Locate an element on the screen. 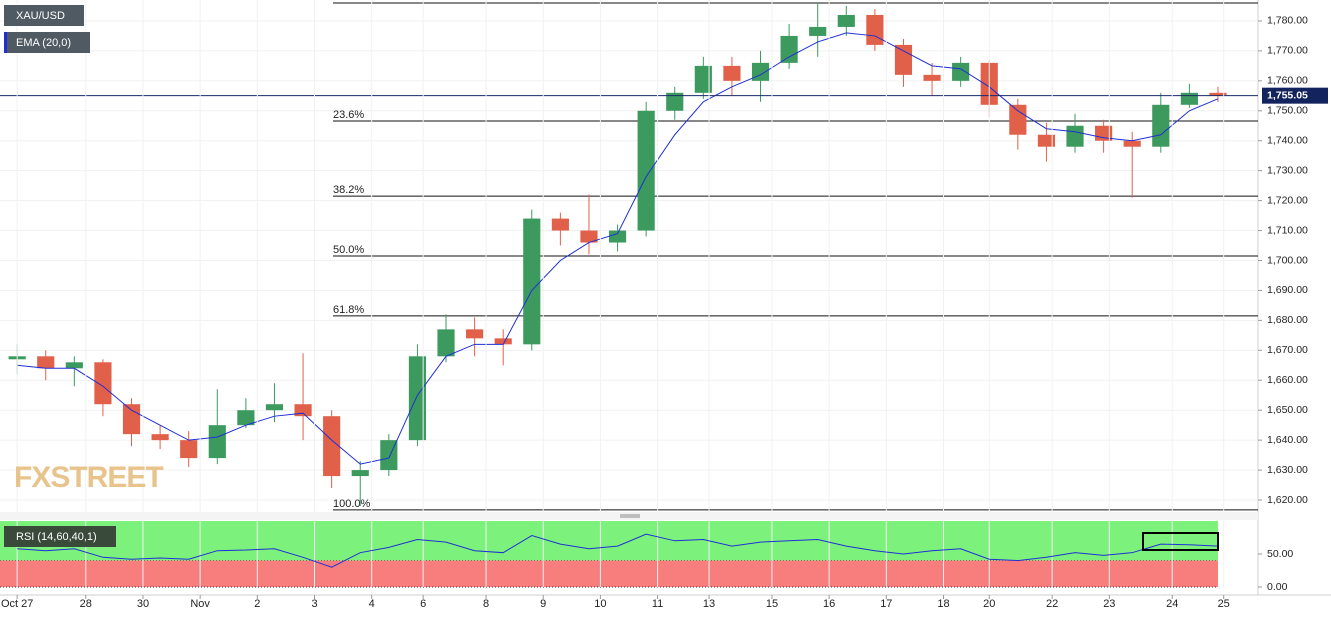  x-tick-label: Oct 27 is located at coordinates (17, 604).